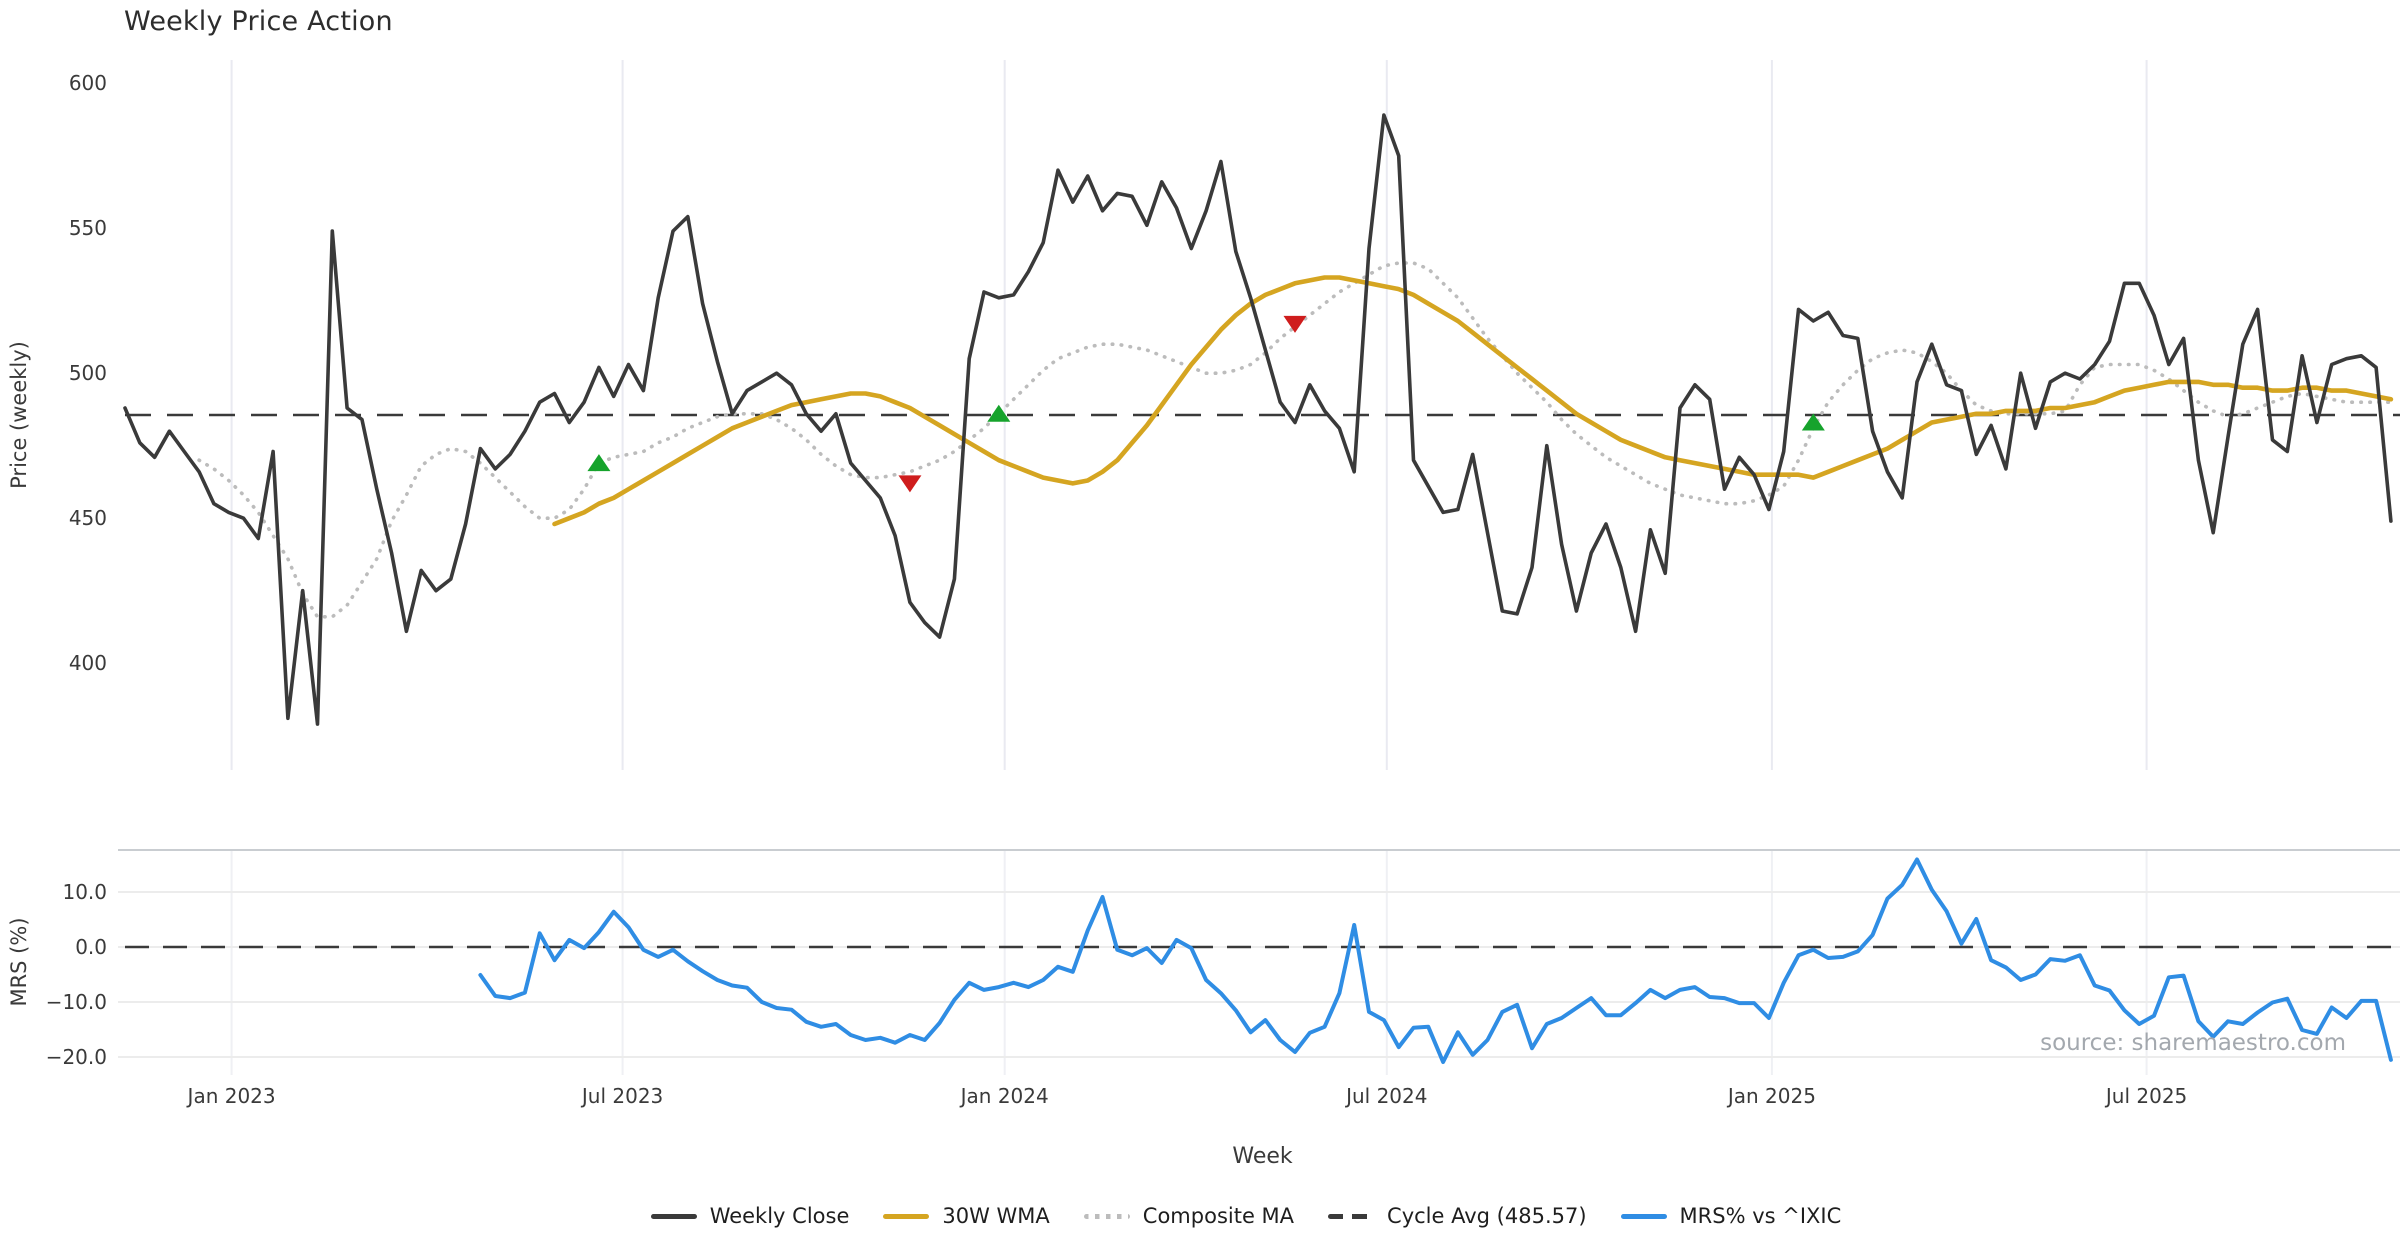 The width and height of the screenshot is (2400, 1260). What do you see at coordinates (258, 21) in the screenshot?
I see `page-title: Weekly Price Action` at bounding box center [258, 21].